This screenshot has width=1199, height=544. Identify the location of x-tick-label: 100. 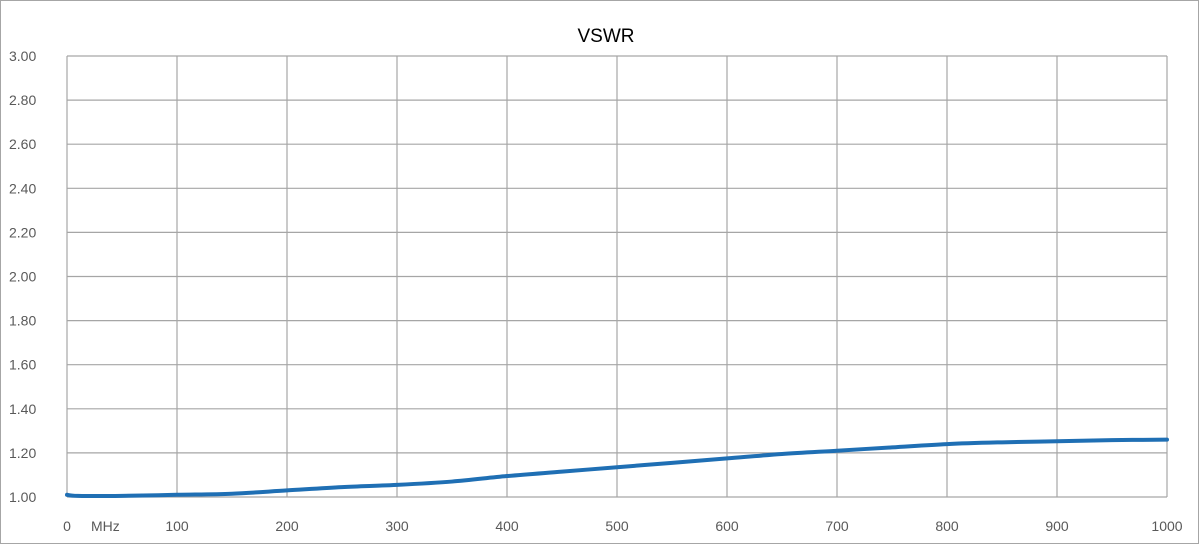
(177, 526).